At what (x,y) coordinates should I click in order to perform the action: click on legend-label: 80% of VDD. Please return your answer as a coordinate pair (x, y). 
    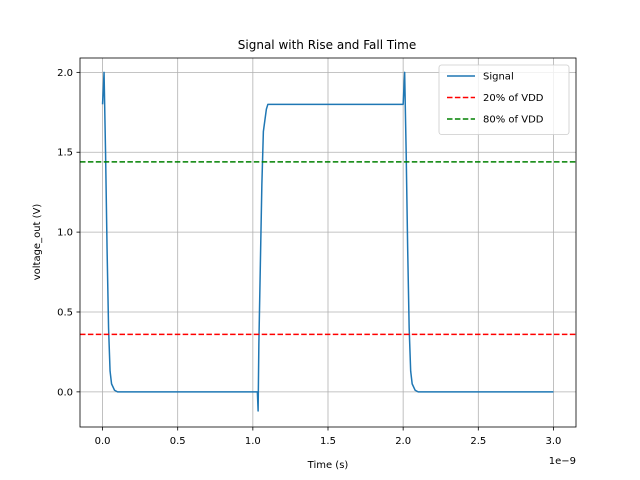
    Looking at the image, I should click on (513, 120).